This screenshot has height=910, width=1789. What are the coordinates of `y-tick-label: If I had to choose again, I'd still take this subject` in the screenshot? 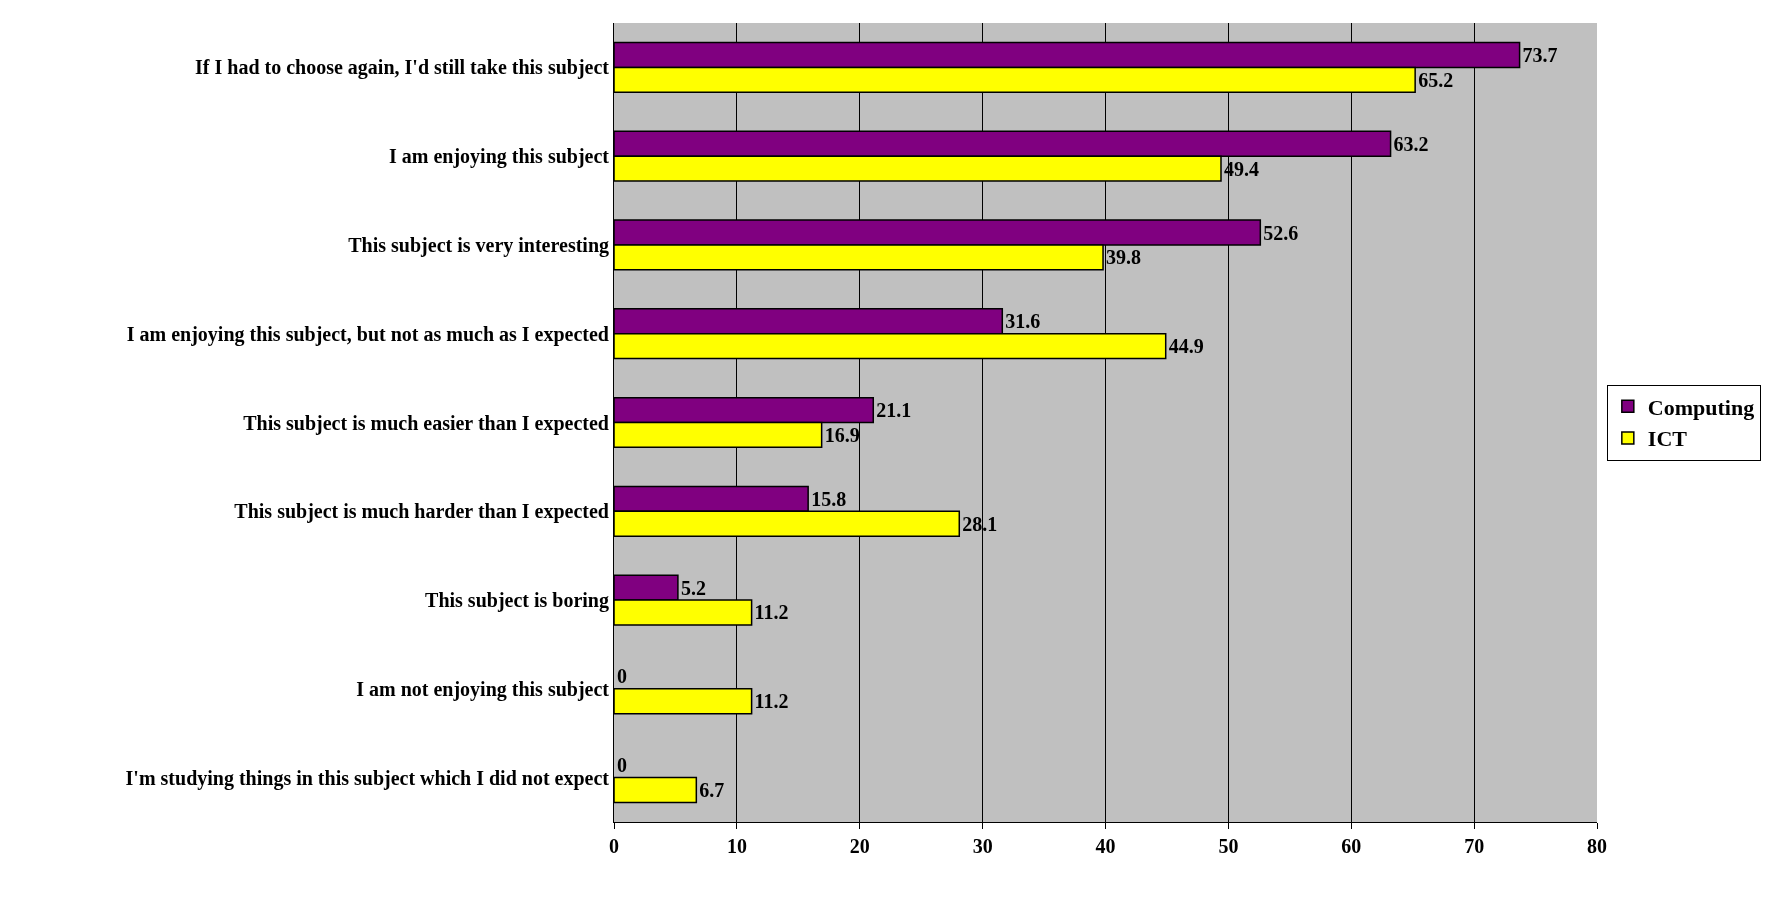 It's located at (402, 68).